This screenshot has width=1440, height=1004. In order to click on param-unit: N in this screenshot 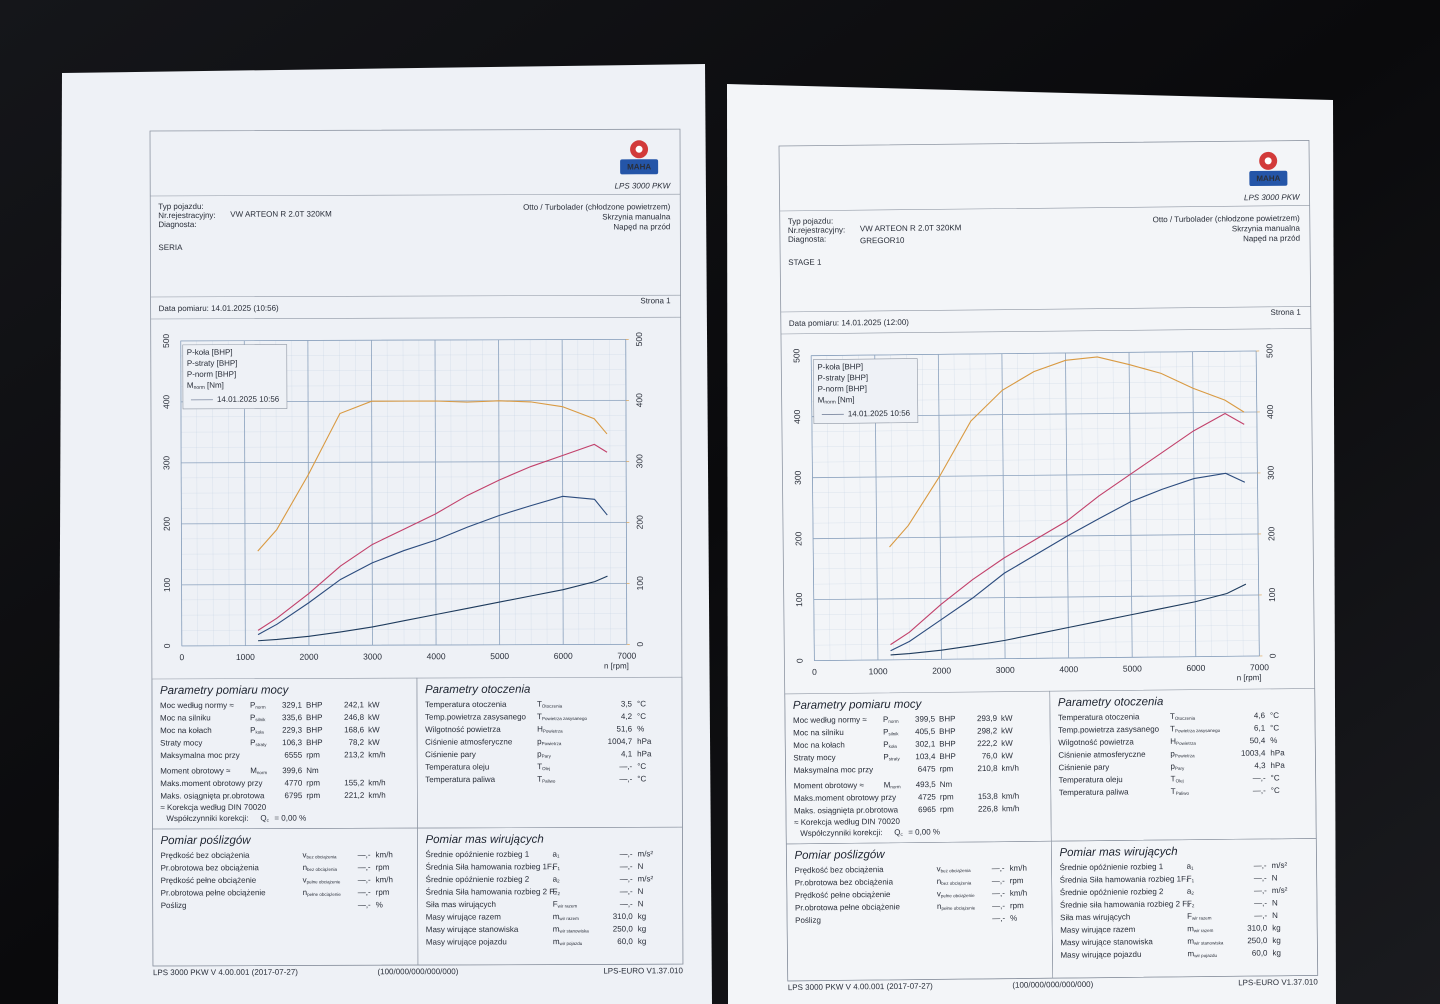, I will do `click(641, 891)`.